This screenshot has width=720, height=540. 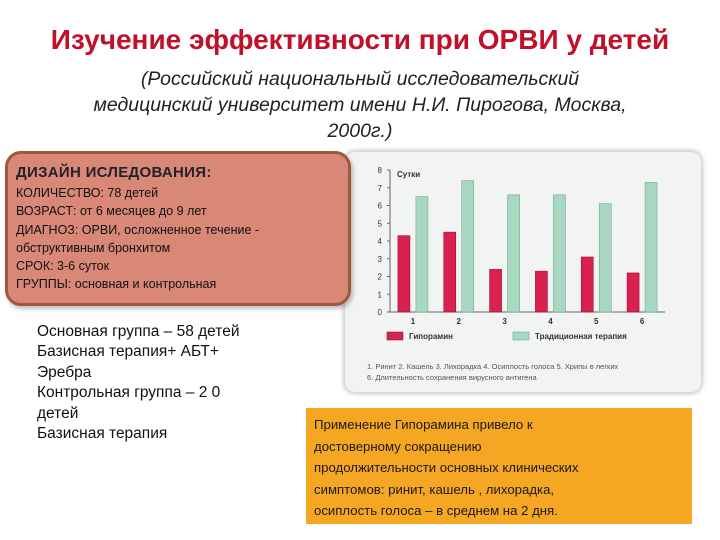 What do you see at coordinates (413, 321) in the screenshot?
I see `x-tick-label: 1` at bounding box center [413, 321].